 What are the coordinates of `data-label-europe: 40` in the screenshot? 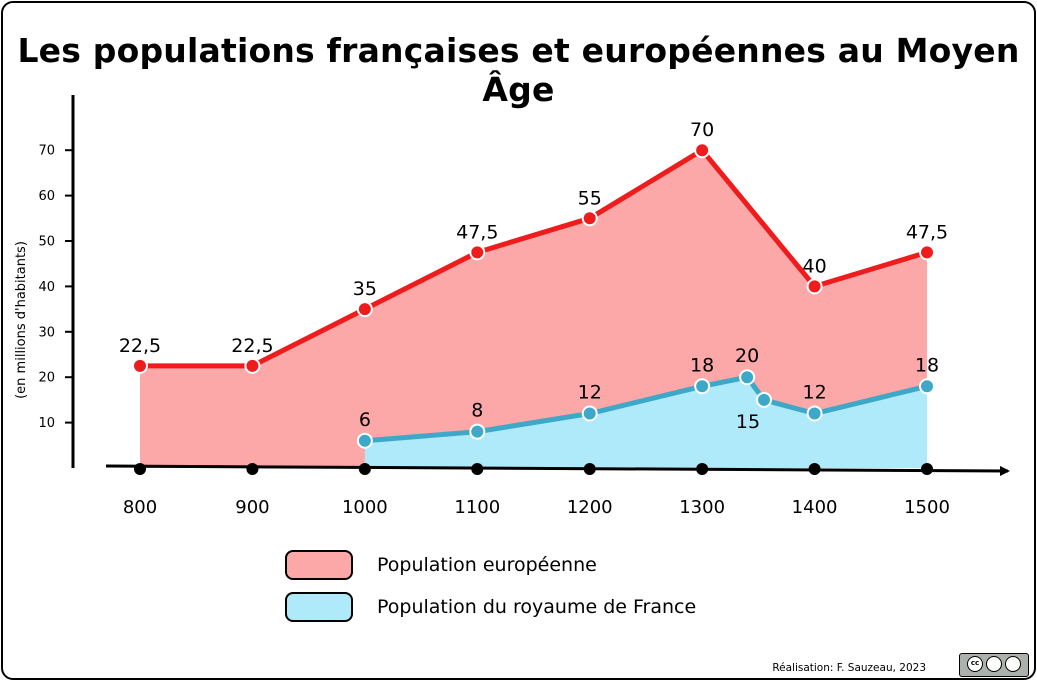 It's located at (814, 266).